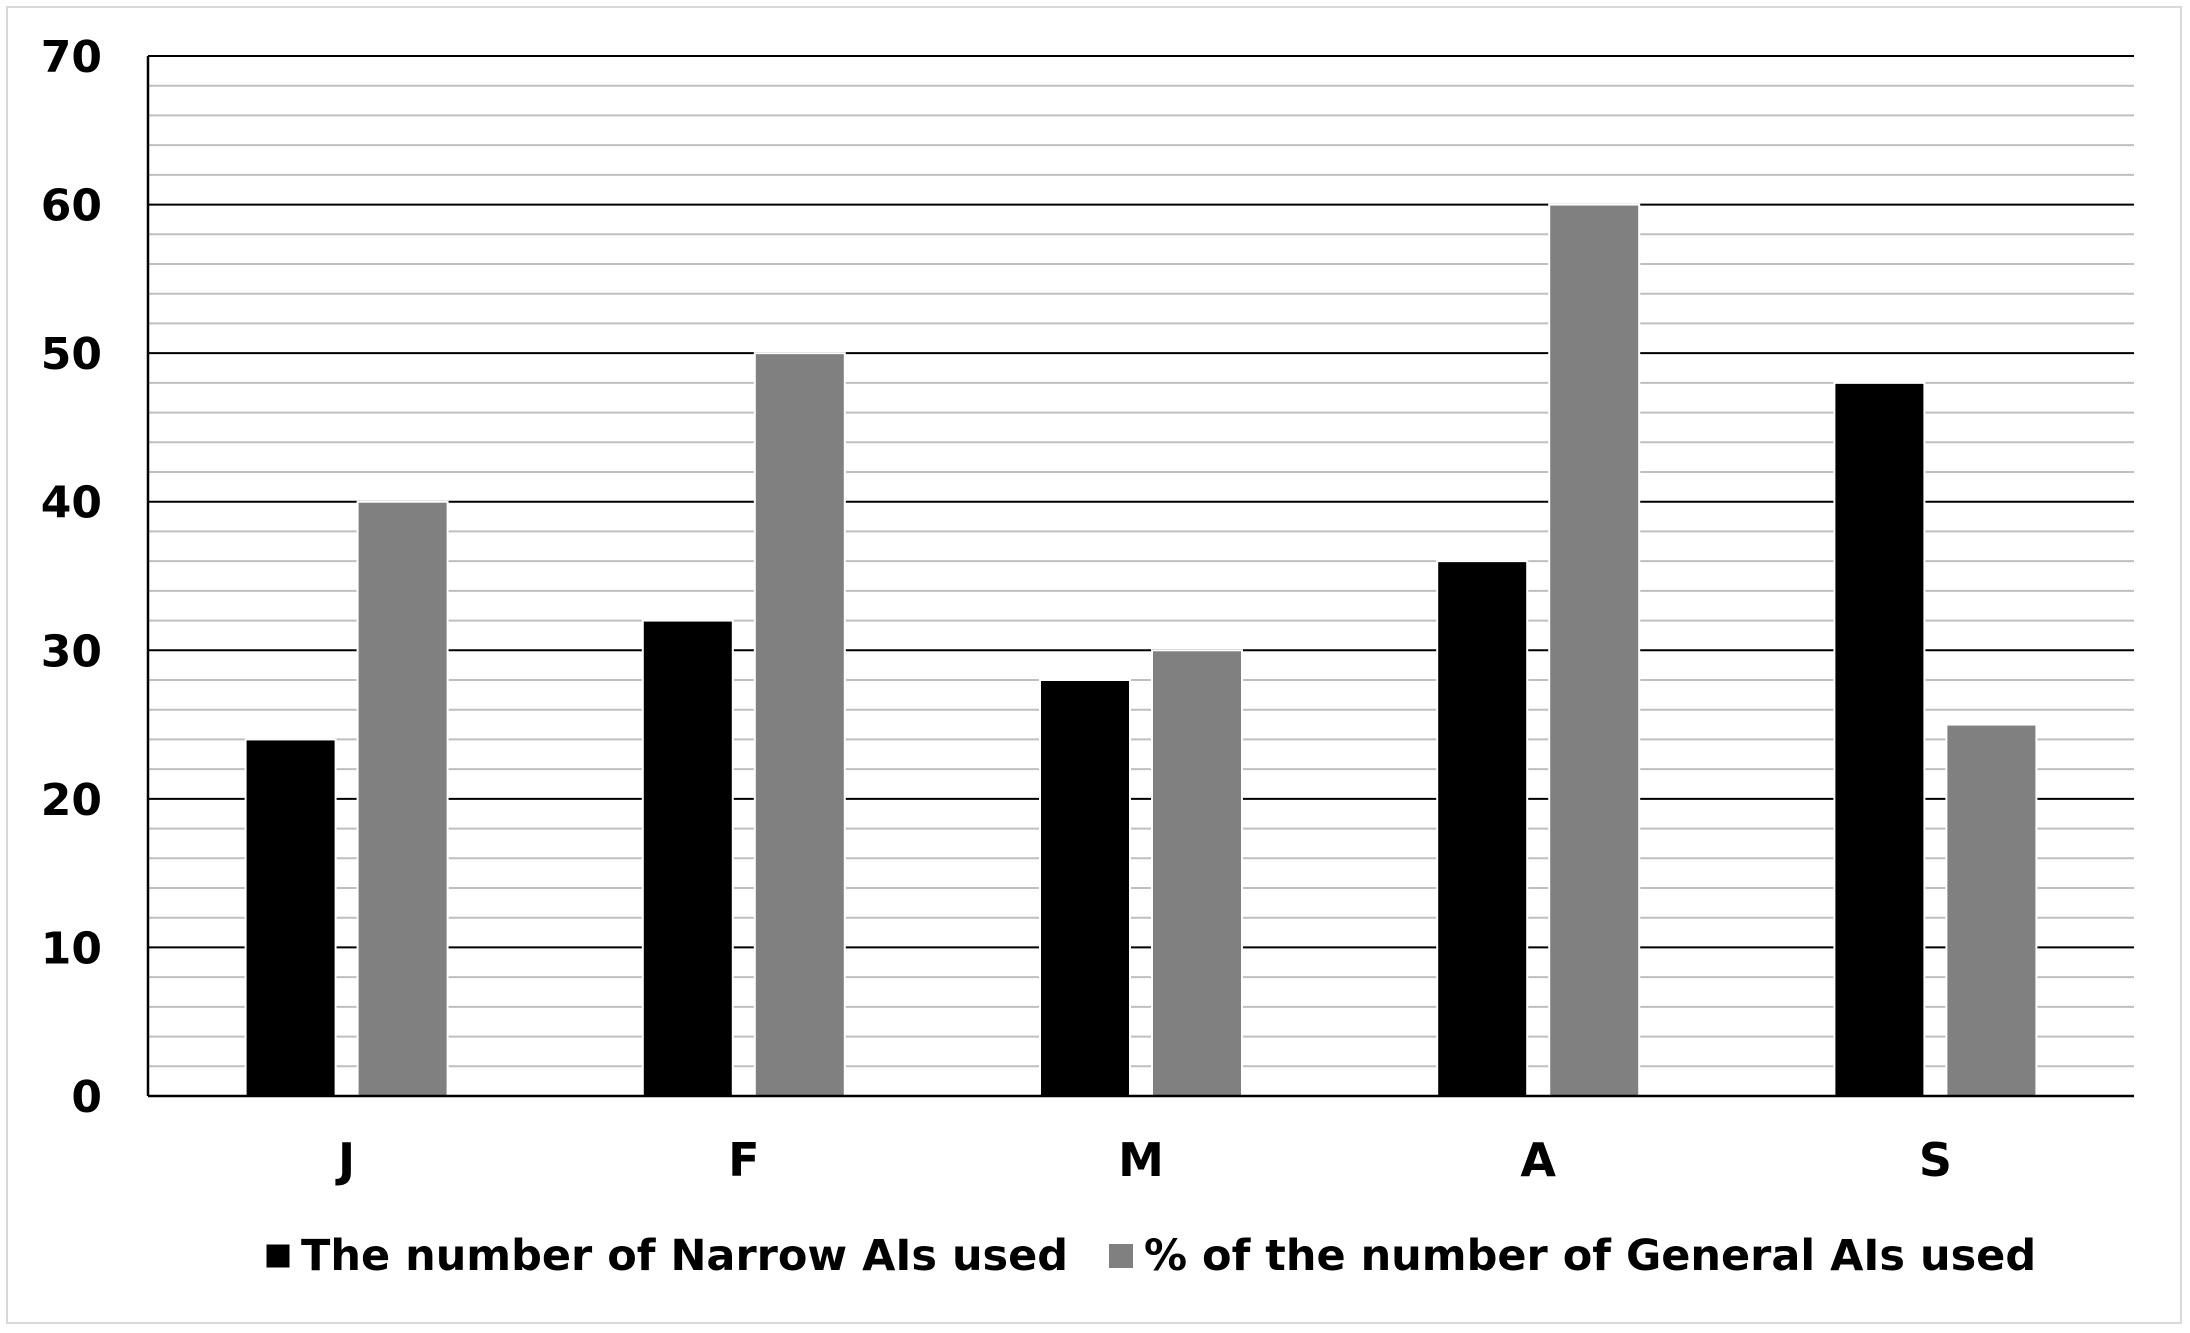  I want to click on bar-narrow-S, so click(1879, 739).